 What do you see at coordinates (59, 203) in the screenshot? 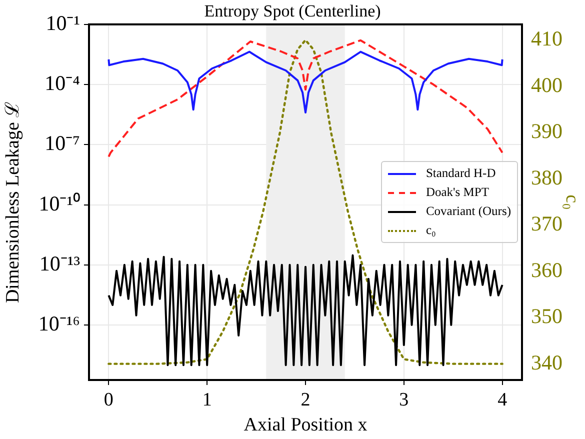
I see `y-tick-label: 10⁻¹⁰` at bounding box center [59, 203].